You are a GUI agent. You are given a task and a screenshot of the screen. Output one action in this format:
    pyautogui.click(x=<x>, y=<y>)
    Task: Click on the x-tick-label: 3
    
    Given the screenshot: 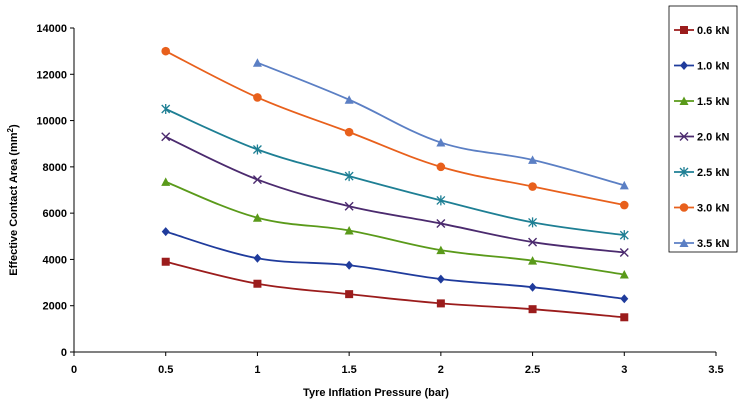 What is the action you would take?
    pyautogui.click(x=624, y=370)
    